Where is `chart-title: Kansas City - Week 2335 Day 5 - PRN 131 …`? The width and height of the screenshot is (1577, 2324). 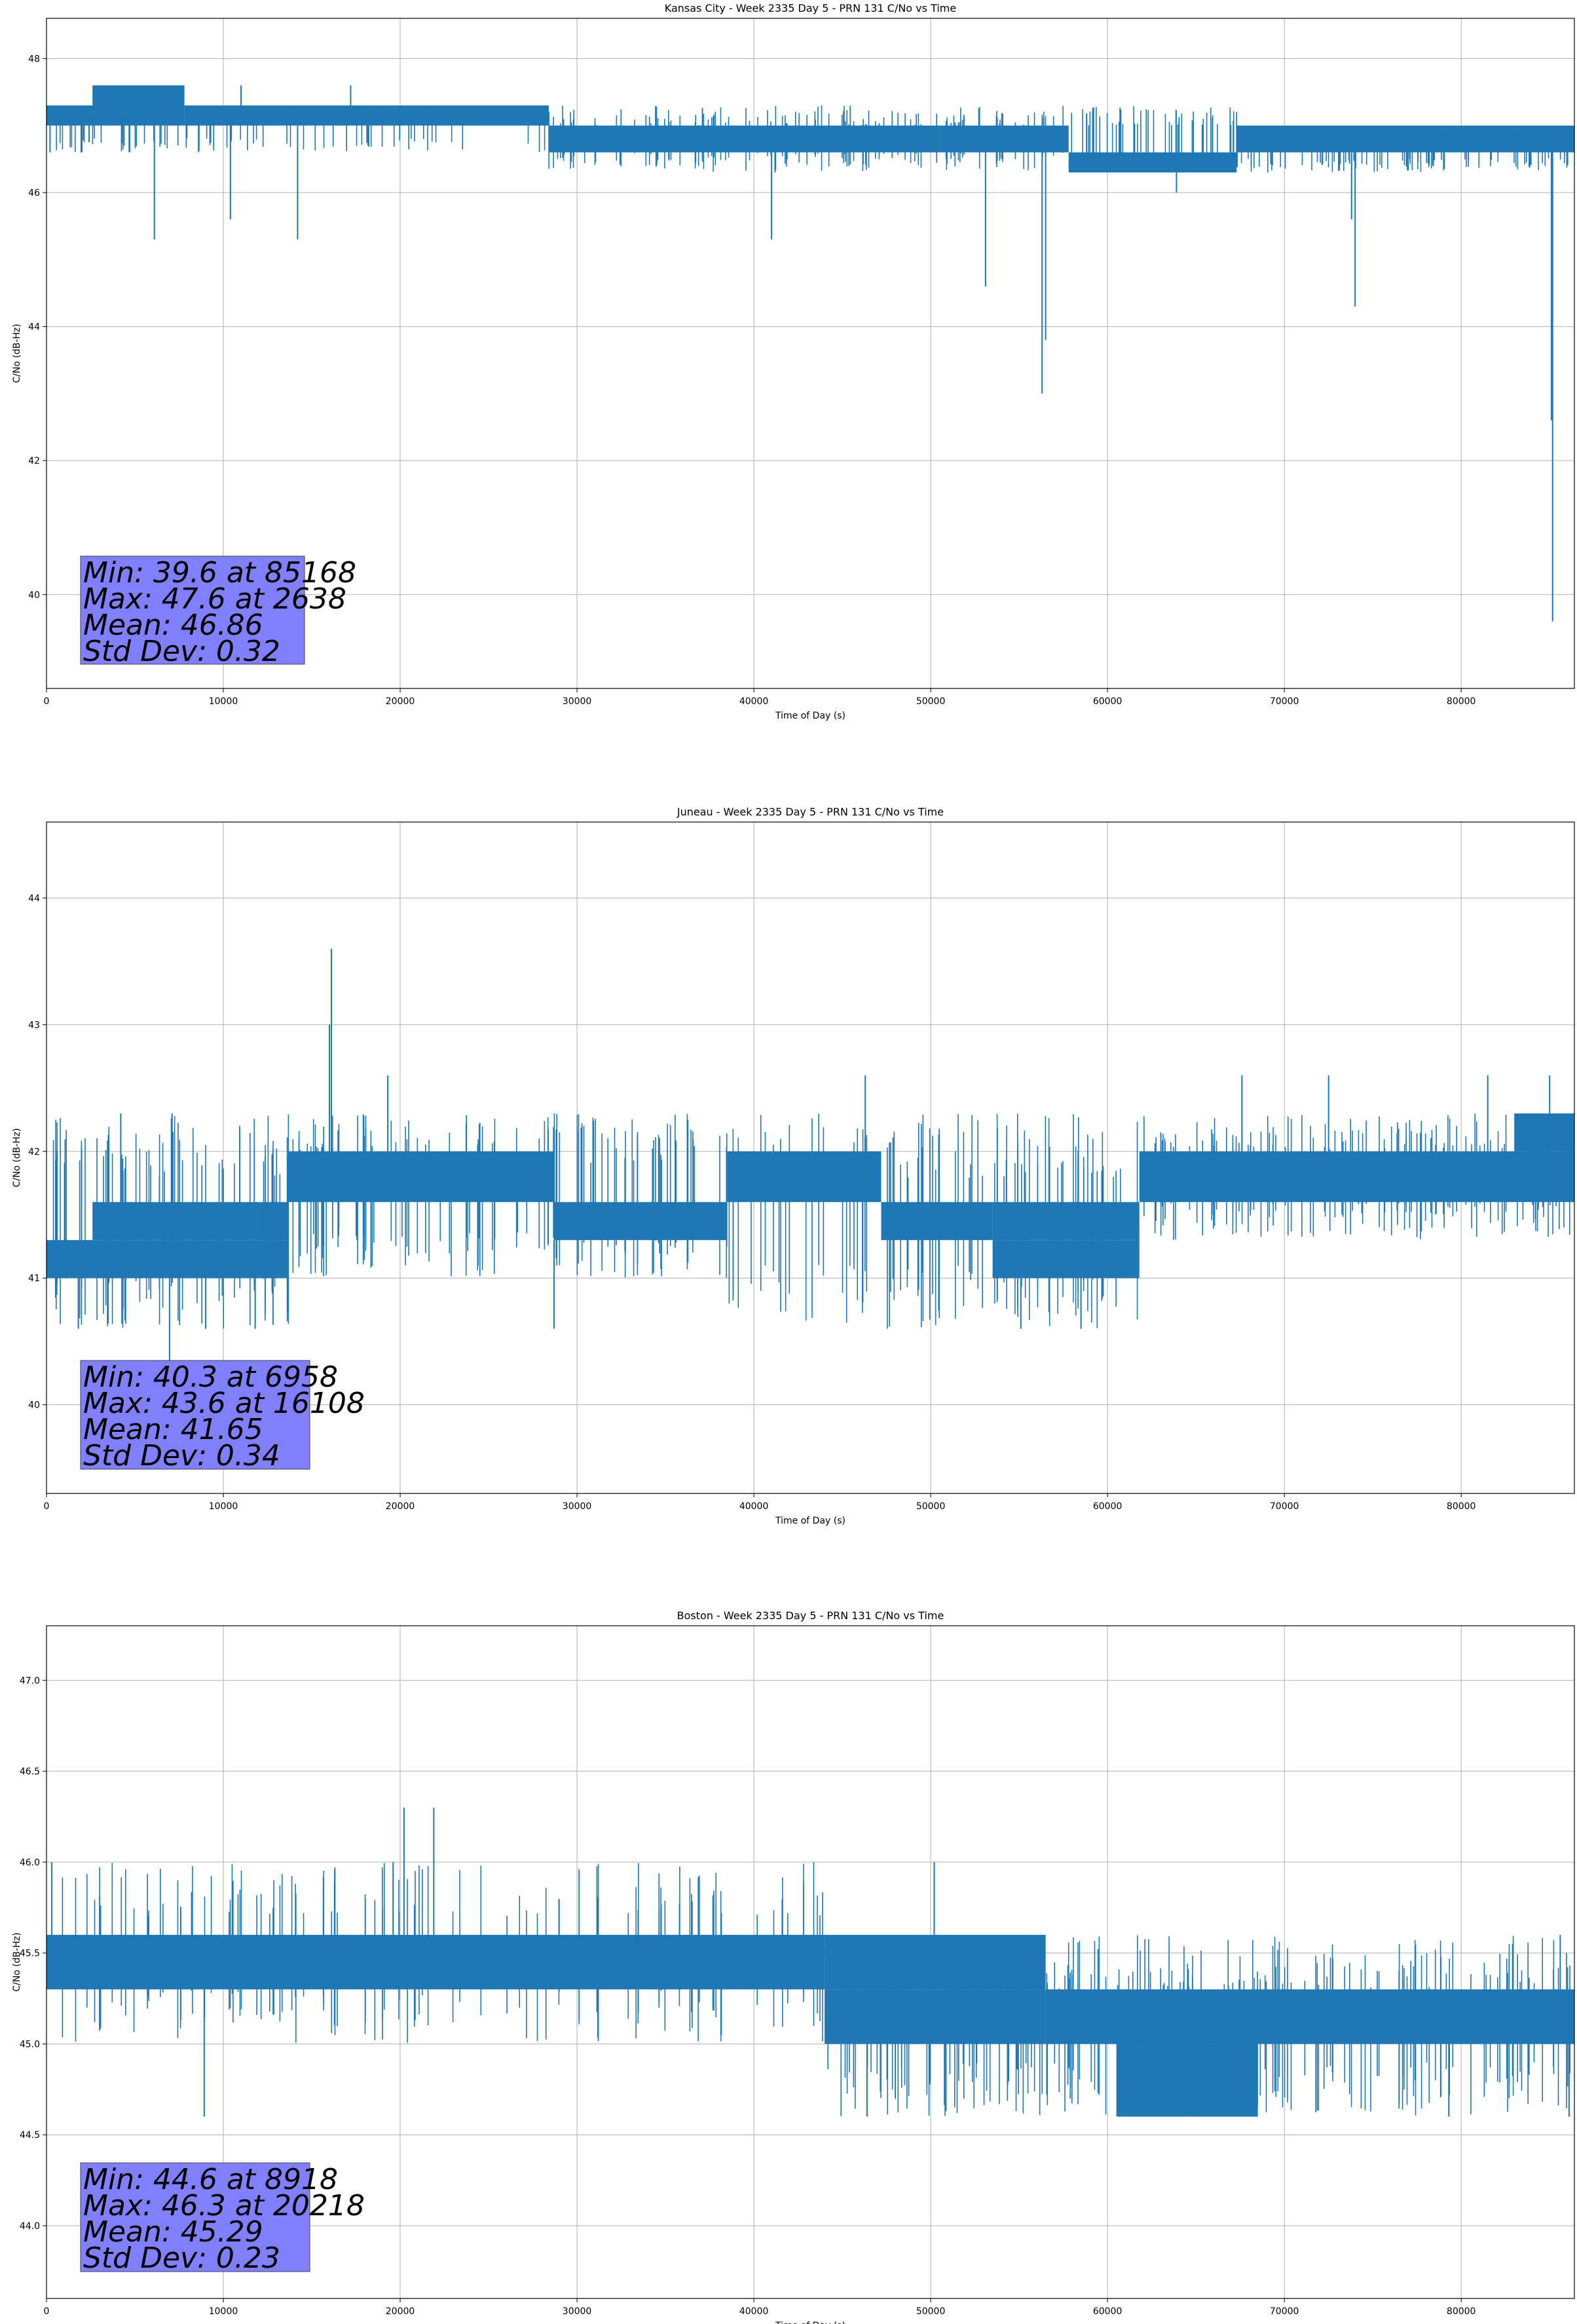
chart-title: Kansas City - Week 2335 Day 5 - PRN 131 … is located at coordinates (810, 8).